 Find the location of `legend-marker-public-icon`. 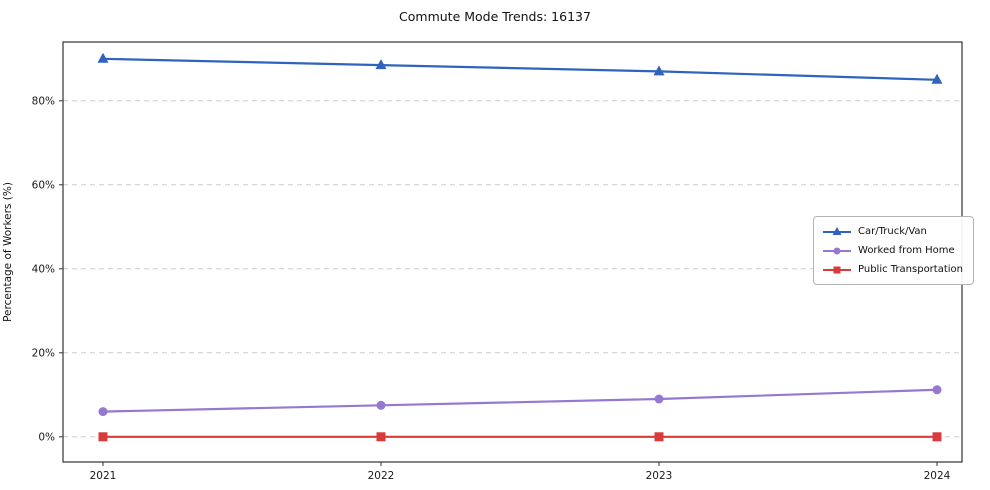

legend-marker-public-icon is located at coordinates (837, 269).